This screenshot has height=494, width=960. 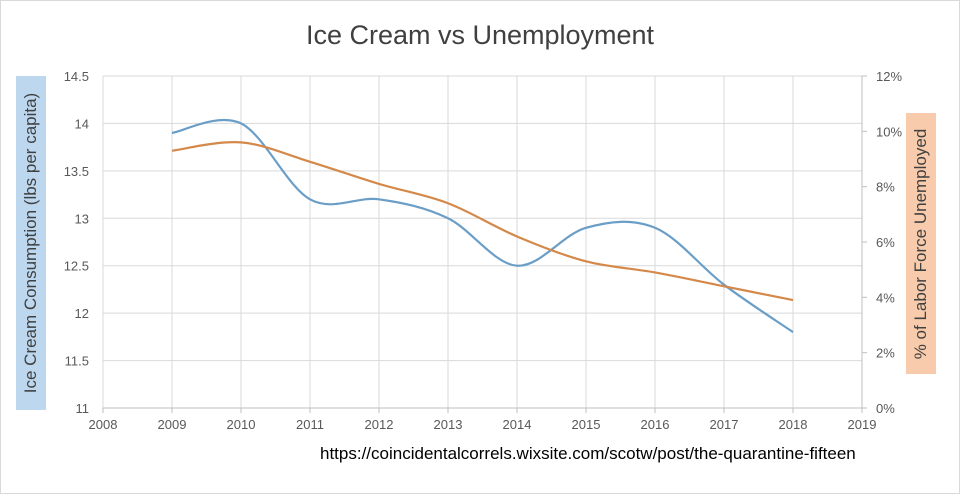 I want to click on y-right-tick-label: 4%, so click(x=885, y=297).